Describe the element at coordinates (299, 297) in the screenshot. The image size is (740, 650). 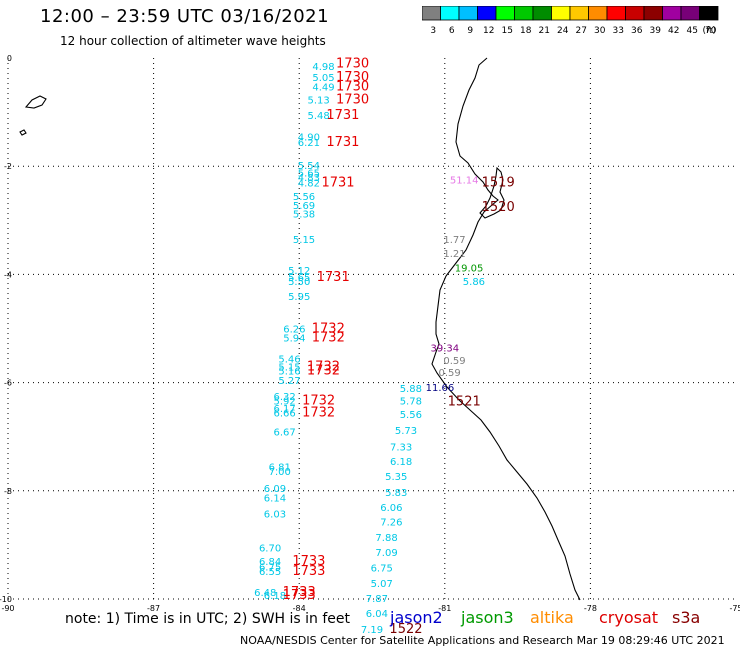
I see `wave-height-label: 5.95` at that location.